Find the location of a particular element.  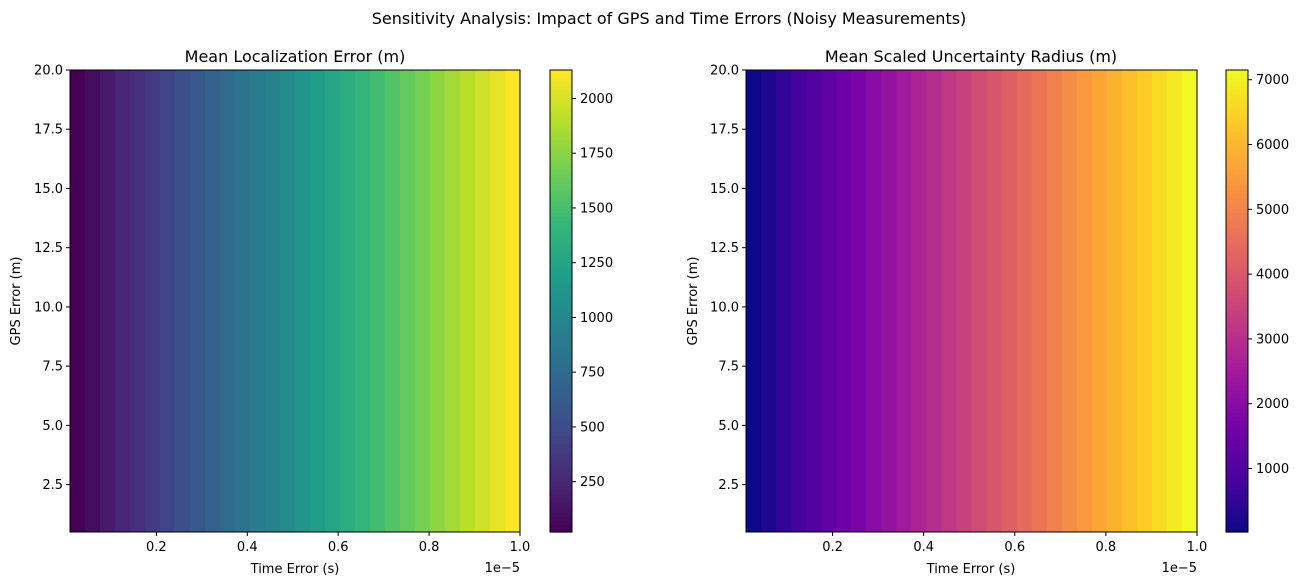

x-axis-offset-label: 1e−5 is located at coordinates (502, 568).